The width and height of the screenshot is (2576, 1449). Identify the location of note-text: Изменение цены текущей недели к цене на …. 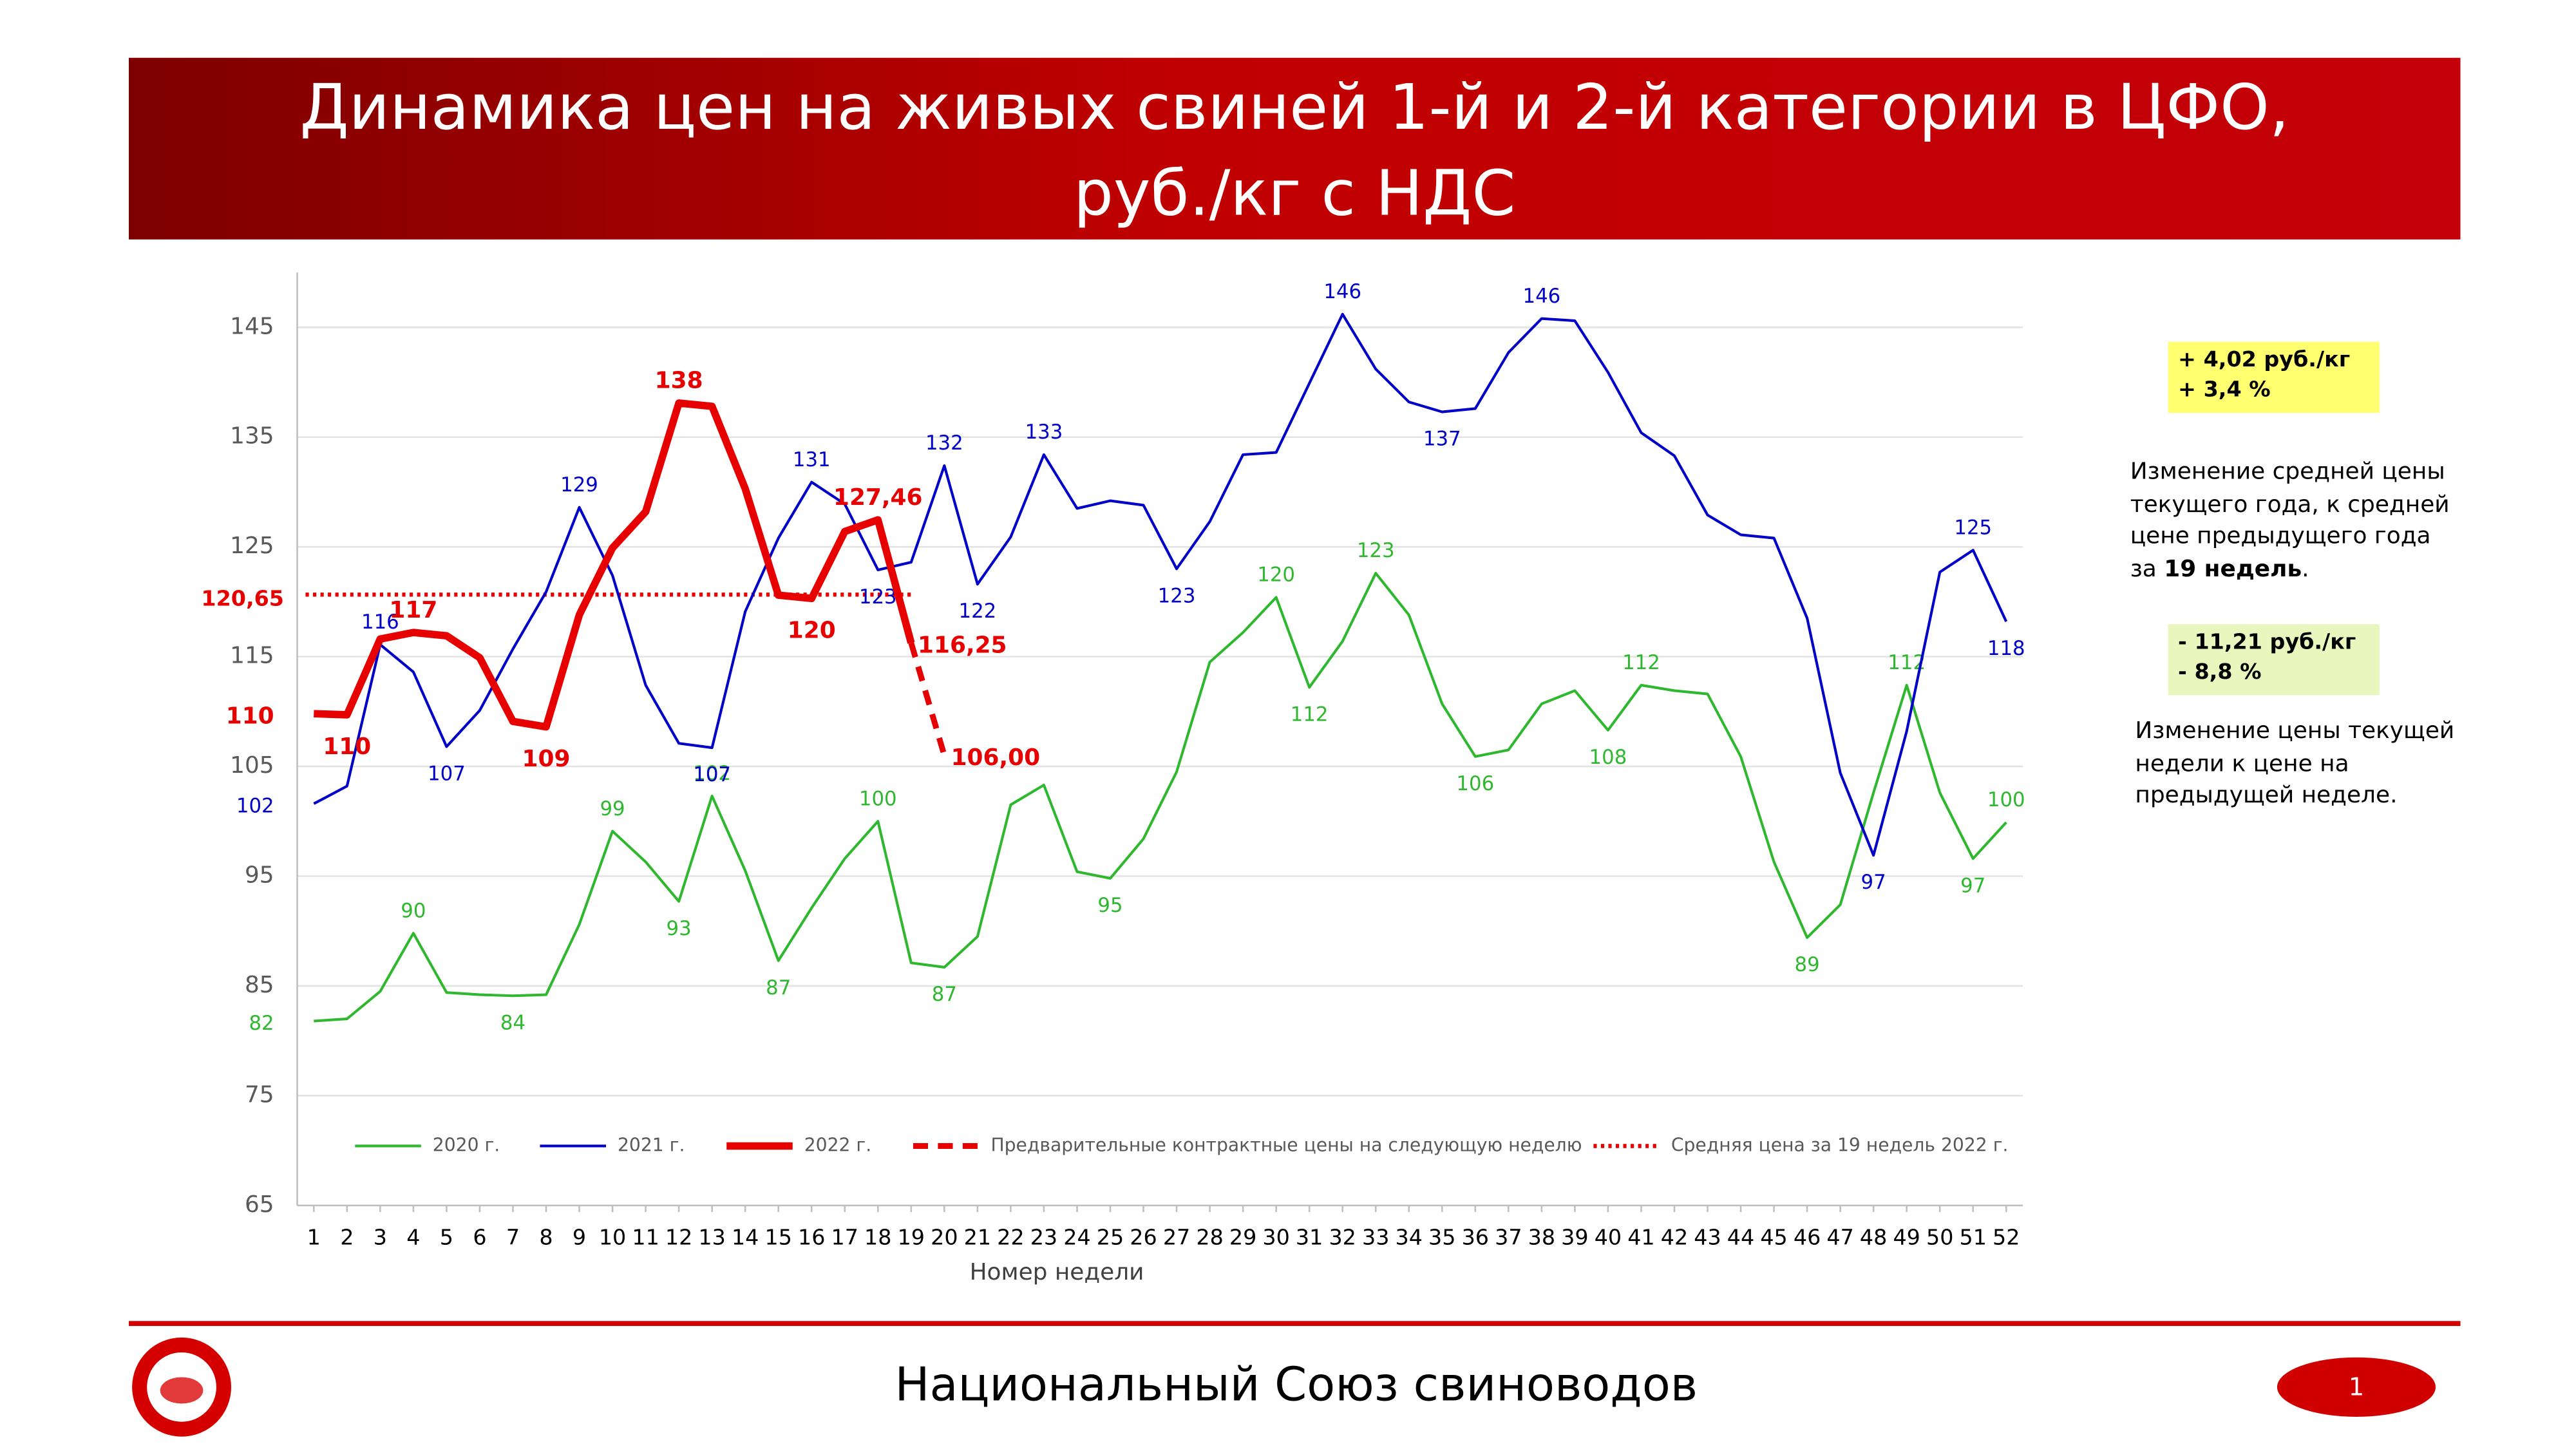
(2300, 765).